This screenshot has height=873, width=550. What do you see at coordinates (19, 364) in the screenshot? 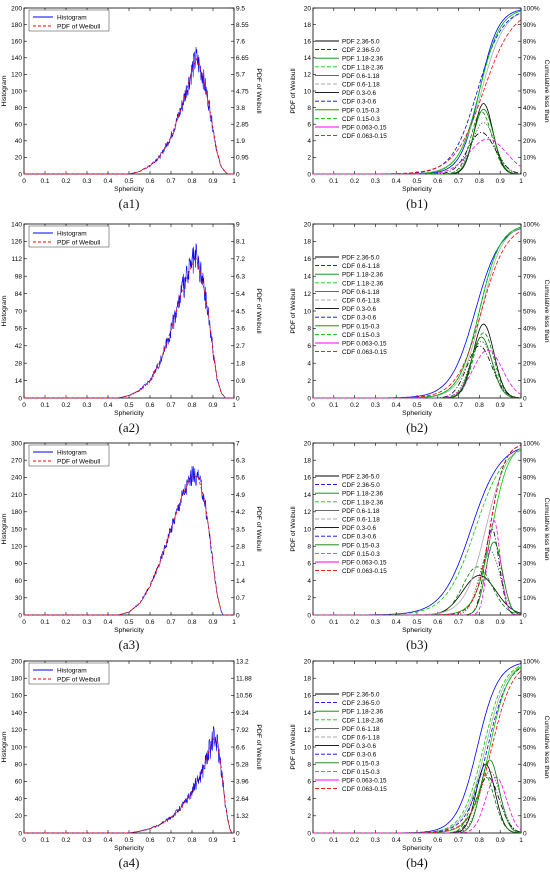
I see `y-tick-label: 28` at bounding box center [19, 364].